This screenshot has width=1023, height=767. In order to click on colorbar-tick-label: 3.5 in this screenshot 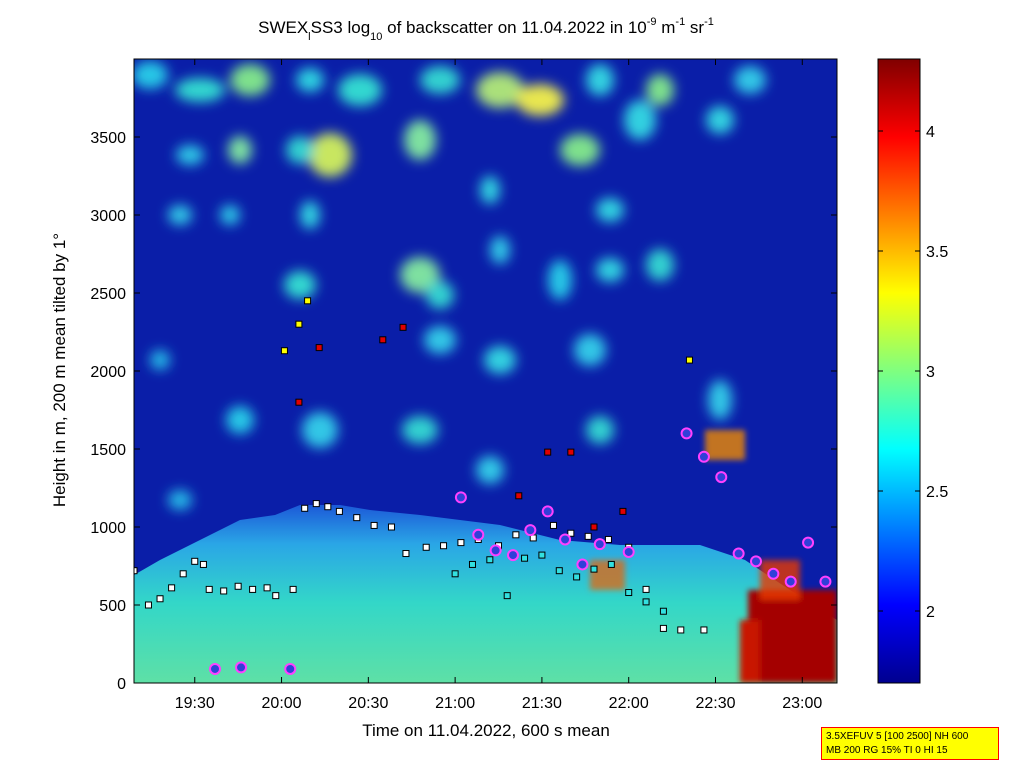, I will do `click(937, 252)`.